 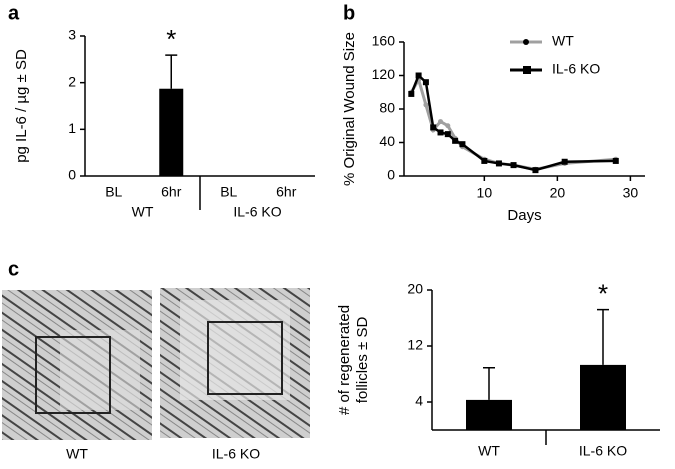 I want to click on y-axis-title: # of regenerated, so click(x=344, y=360).